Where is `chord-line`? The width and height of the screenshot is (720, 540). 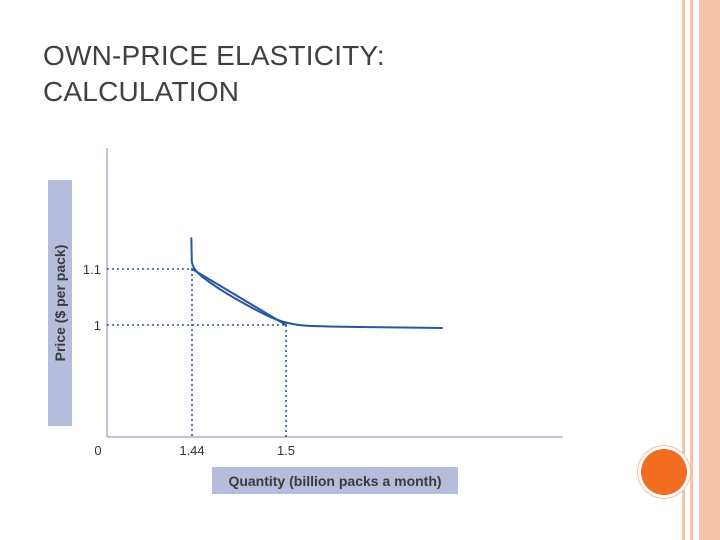
chord-line is located at coordinates (239, 297).